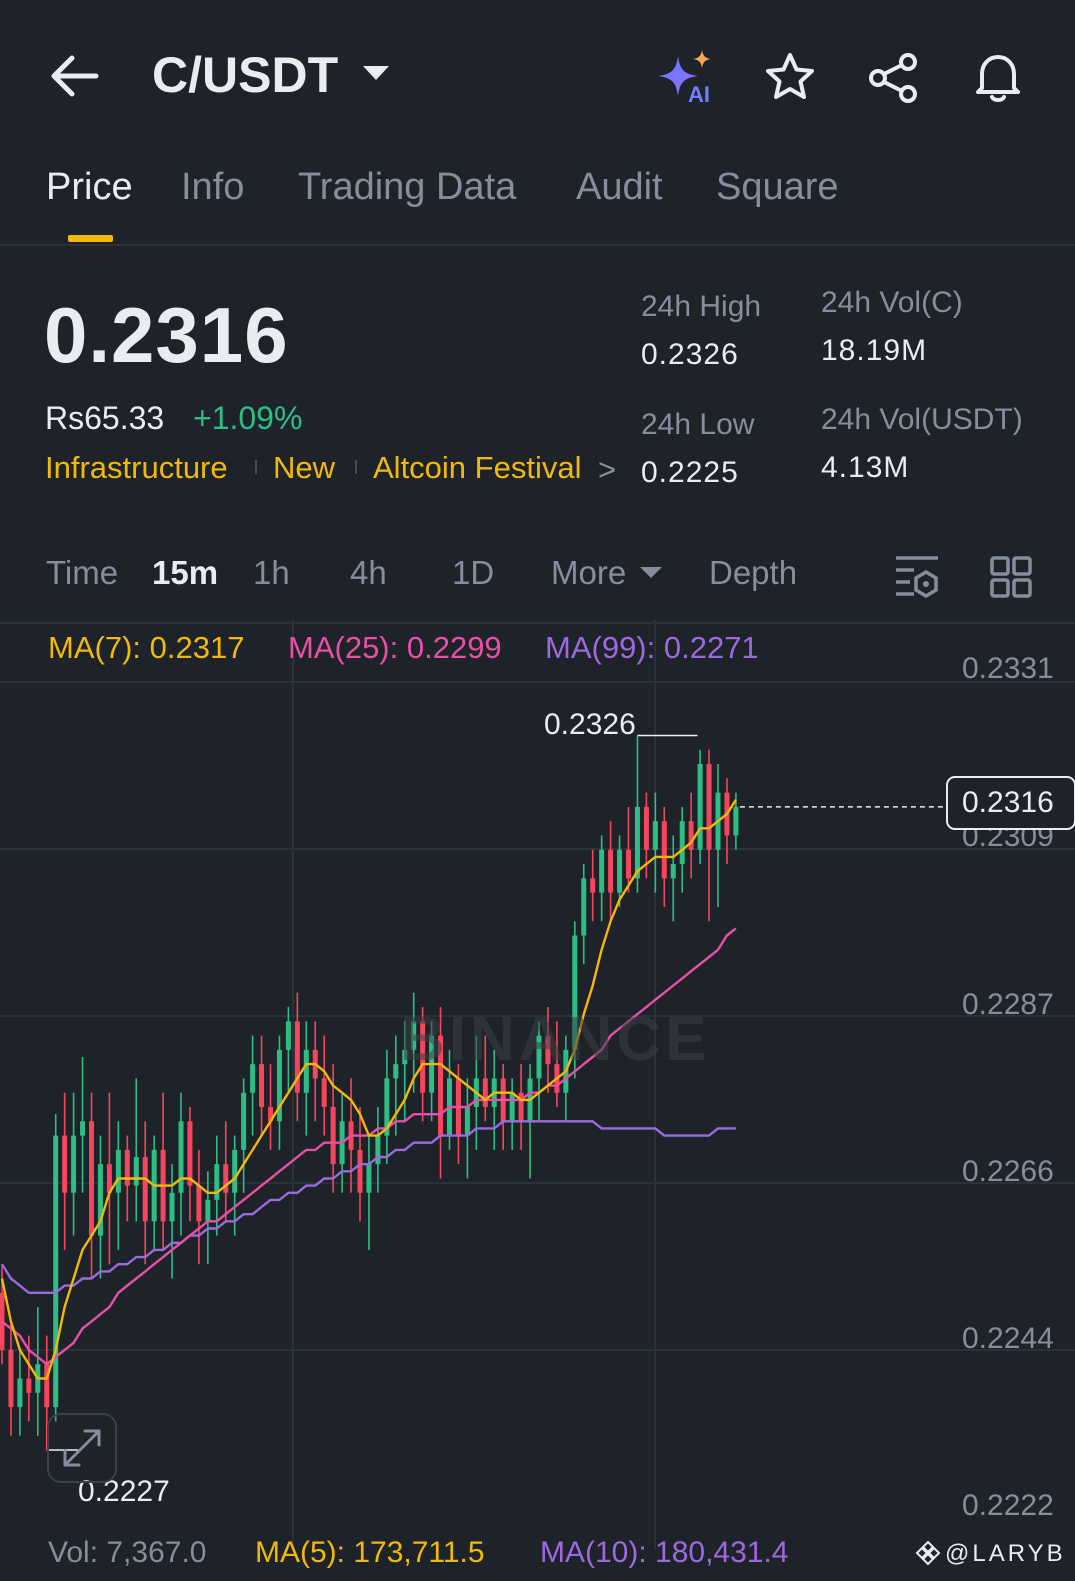 This screenshot has width=1075, height=1581. Describe the element at coordinates (690, 472) in the screenshot. I see `low-24h-value: 0.2225` at that location.